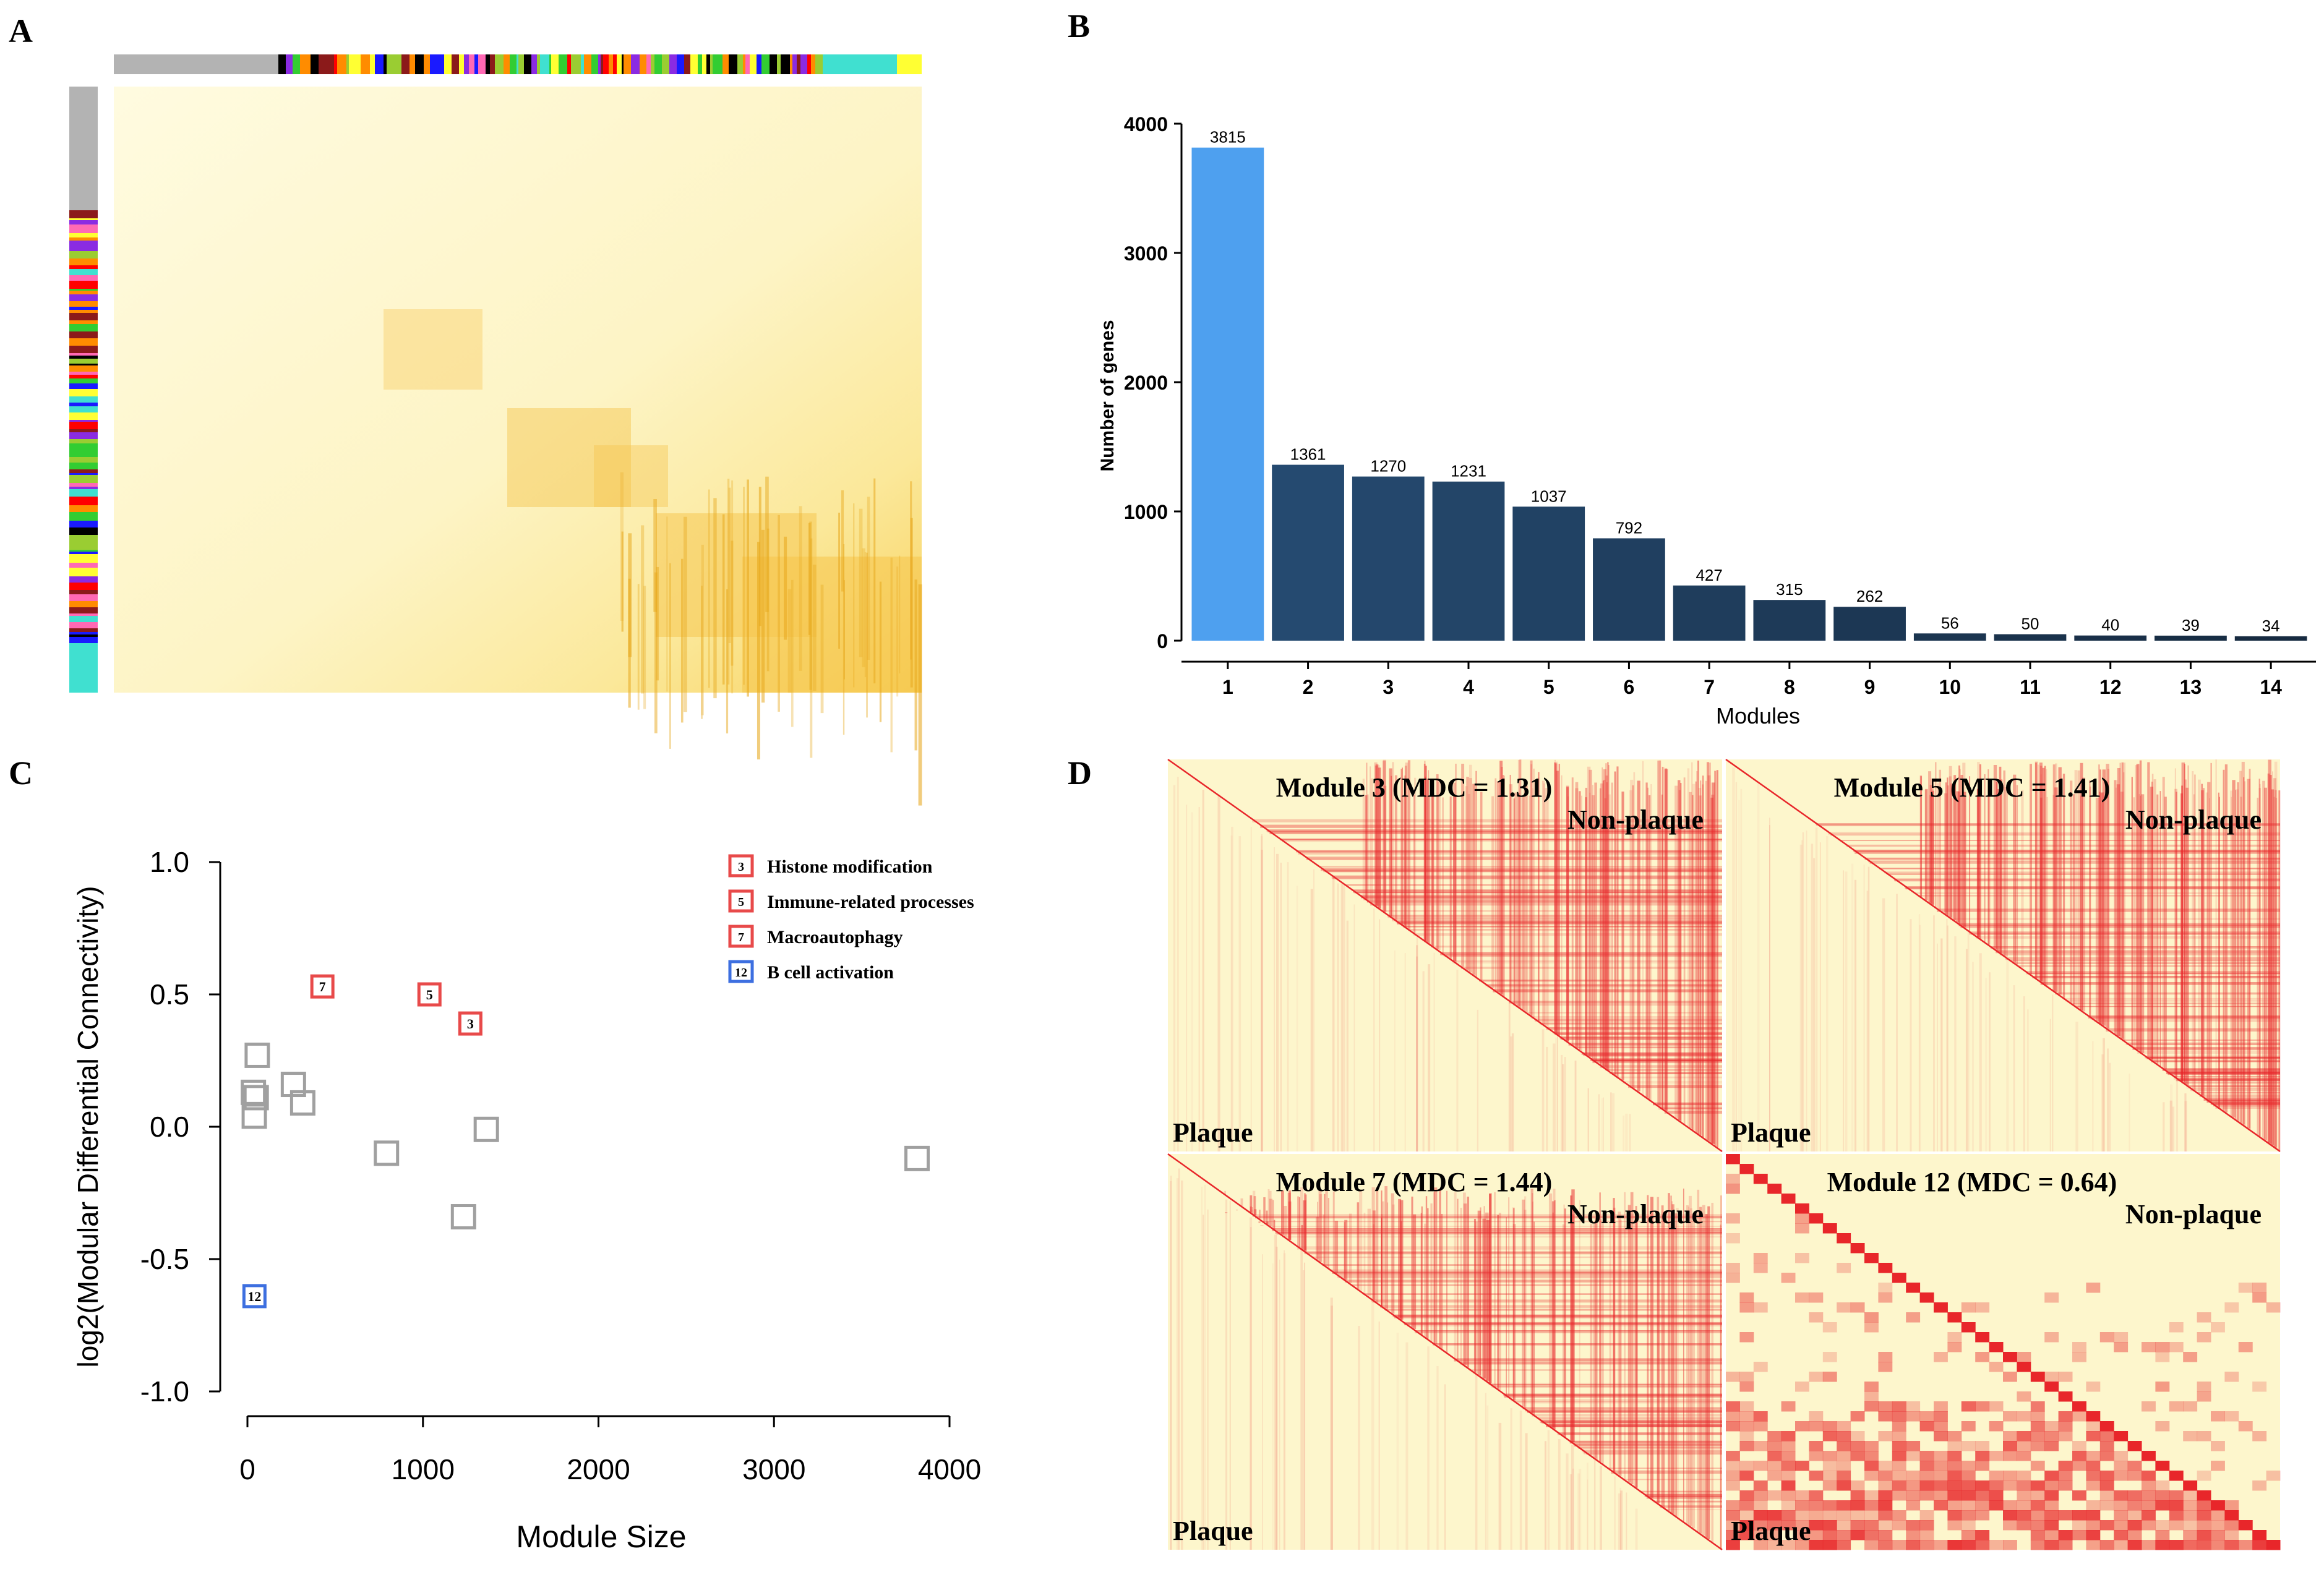 This screenshot has width=2324, height=1572. Describe the element at coordinates (1213, 1531) in the screenshot. I see `heatmap-lower-label: Plaque` at that location.